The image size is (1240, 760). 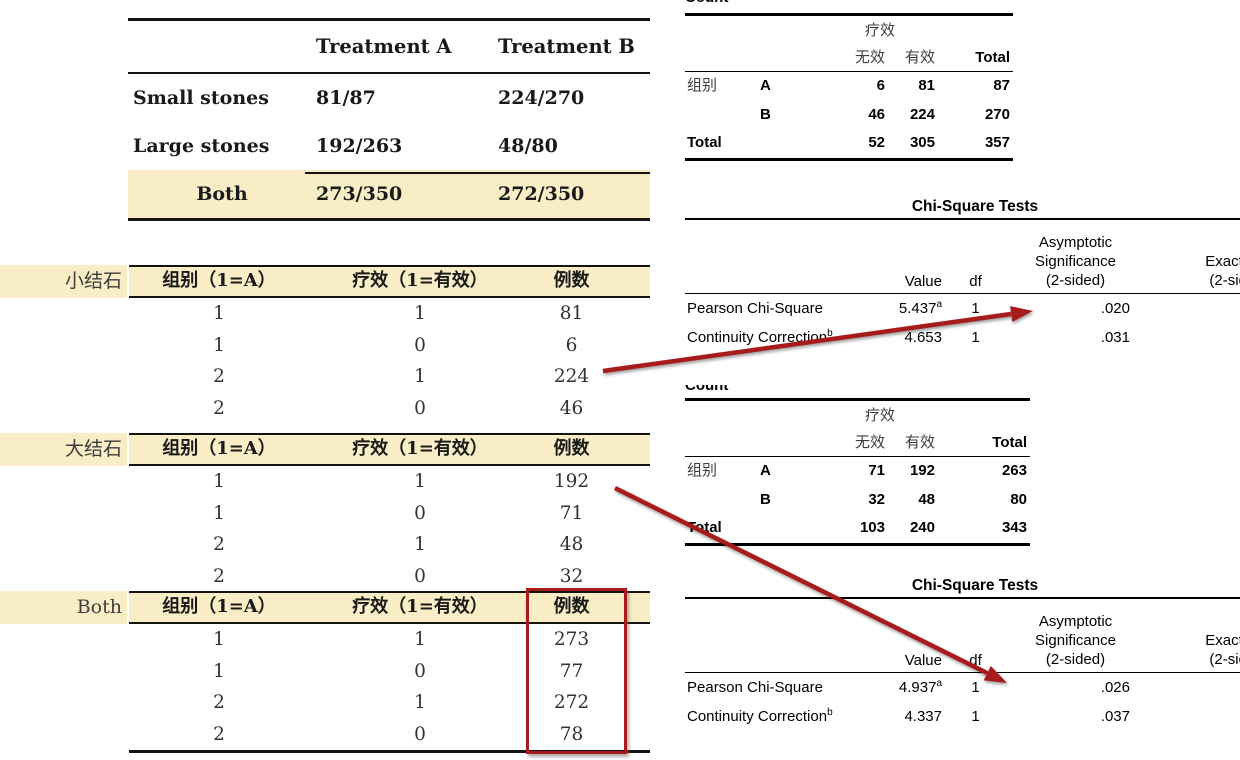 I want to click on column-header-row: 无效 有效 Total, so click(x=849, y=58).